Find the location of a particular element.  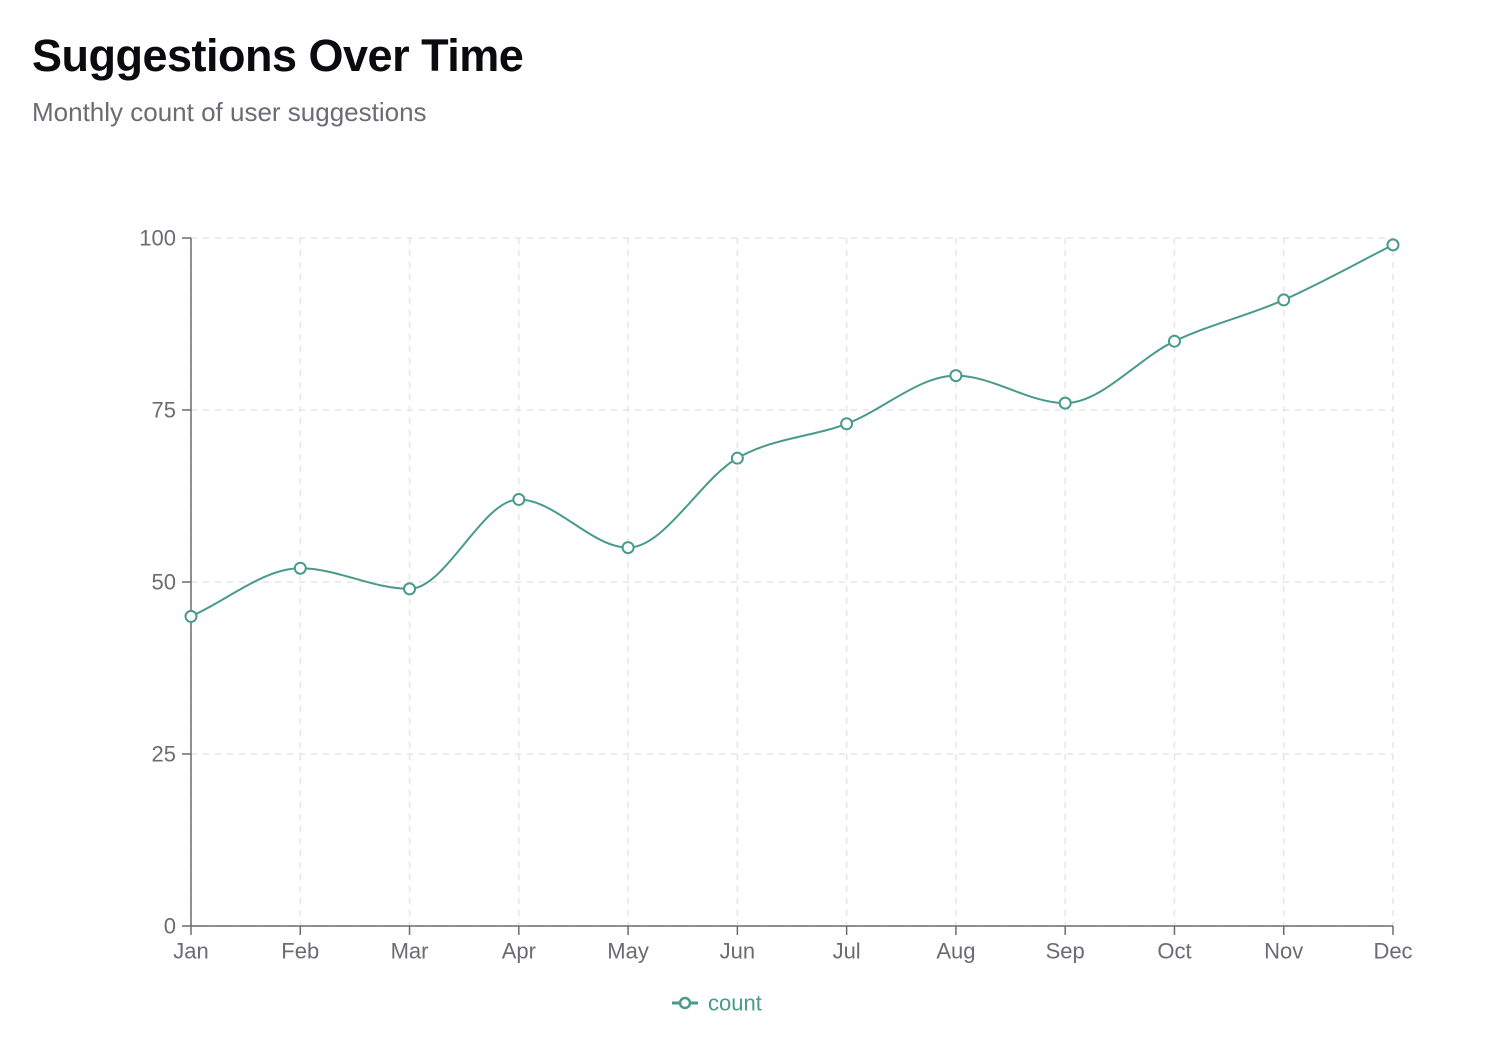

x-tick-label: Jun is located at coordinates (737, 951).